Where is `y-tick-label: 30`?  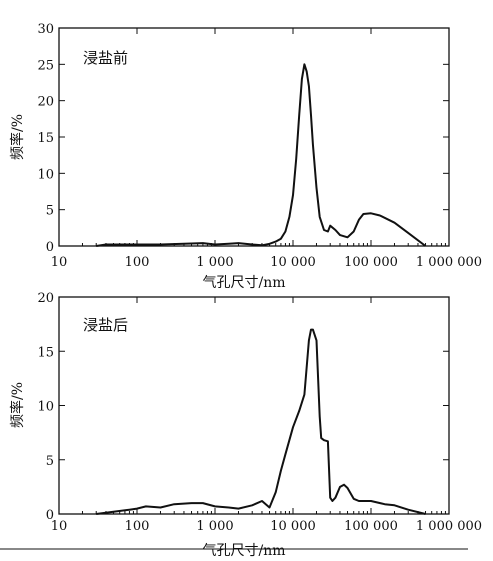 y-tick-label: 30 is located at coordinates (45, 29).